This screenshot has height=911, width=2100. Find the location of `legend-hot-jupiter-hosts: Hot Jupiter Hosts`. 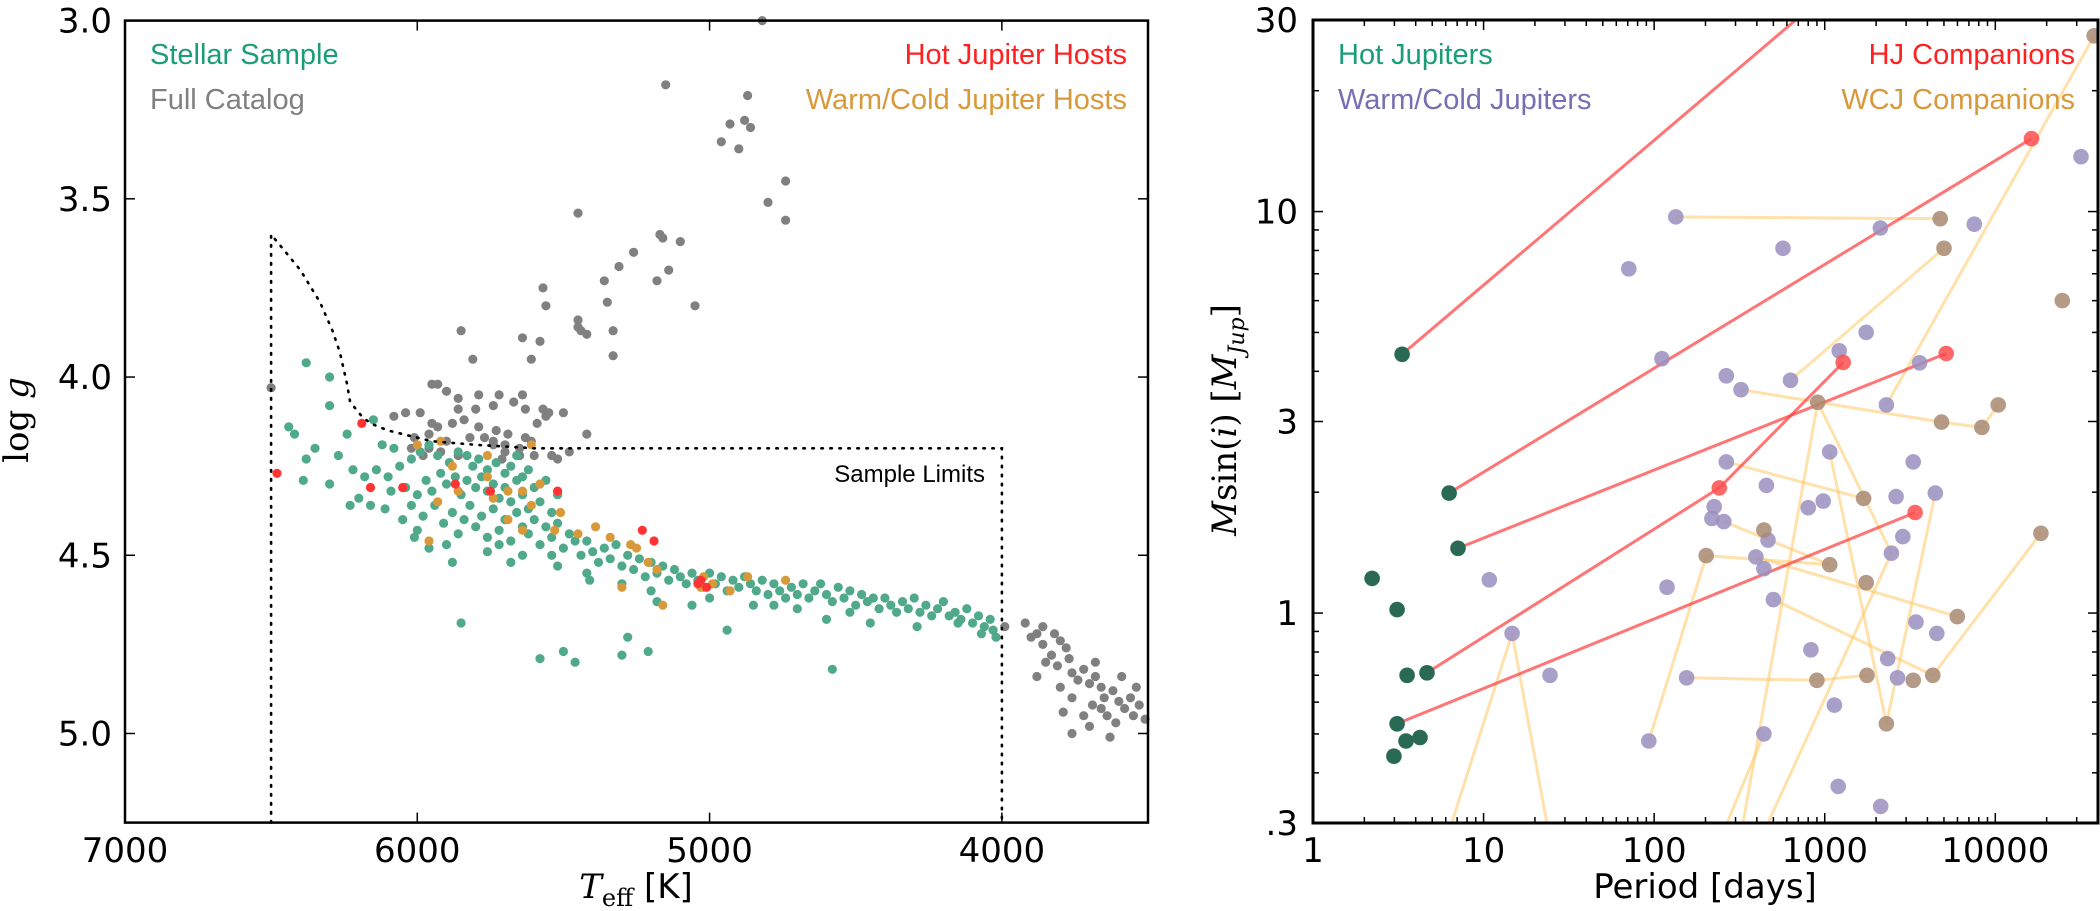

legend-hot-jupiter-hosts: Hot Jupiter Hosts is located at coordinates (1016, 55).